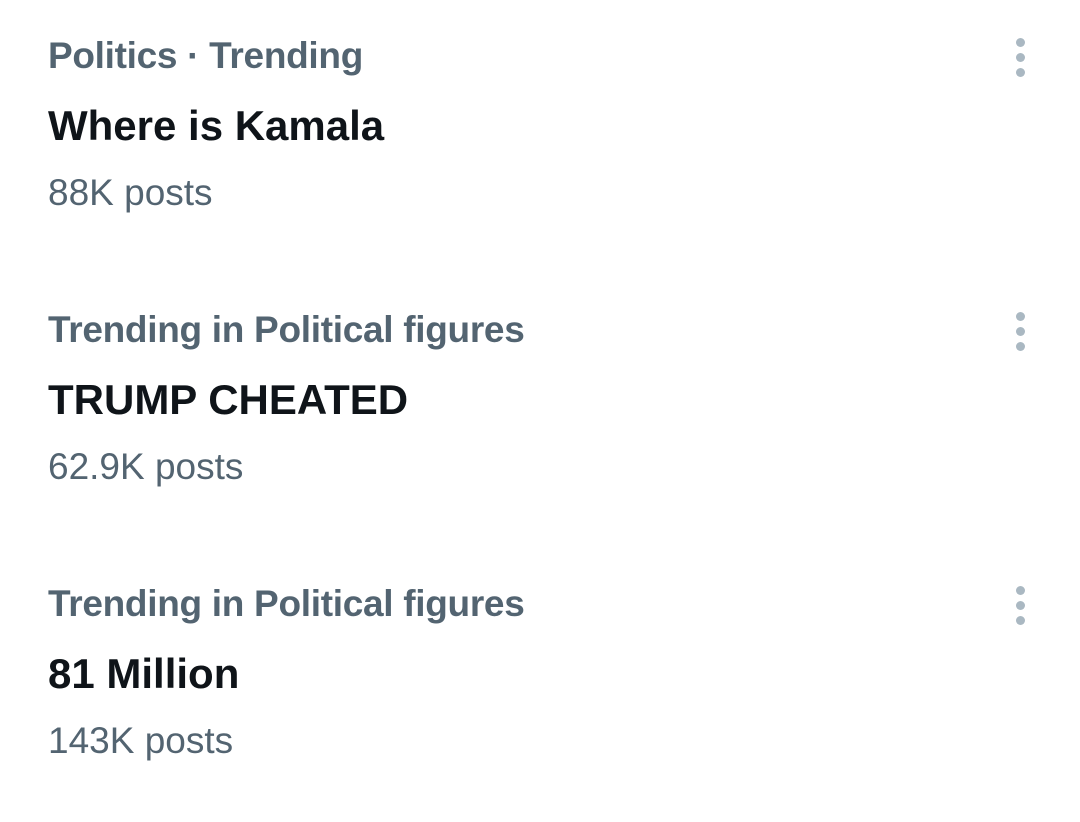 The height and width of the screenshot is (822, 1080). What do you see at coordinates (228, 399) in the screenshot?
I see `trend-title: TRUMP CHEATED` at bounding box center [228, 399].